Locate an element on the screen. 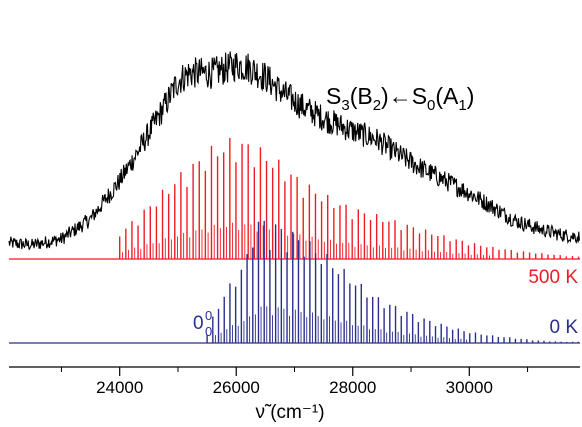 This screenshot has width=582, height=427. origin-base: 0 is located at coordinates (198, 323).